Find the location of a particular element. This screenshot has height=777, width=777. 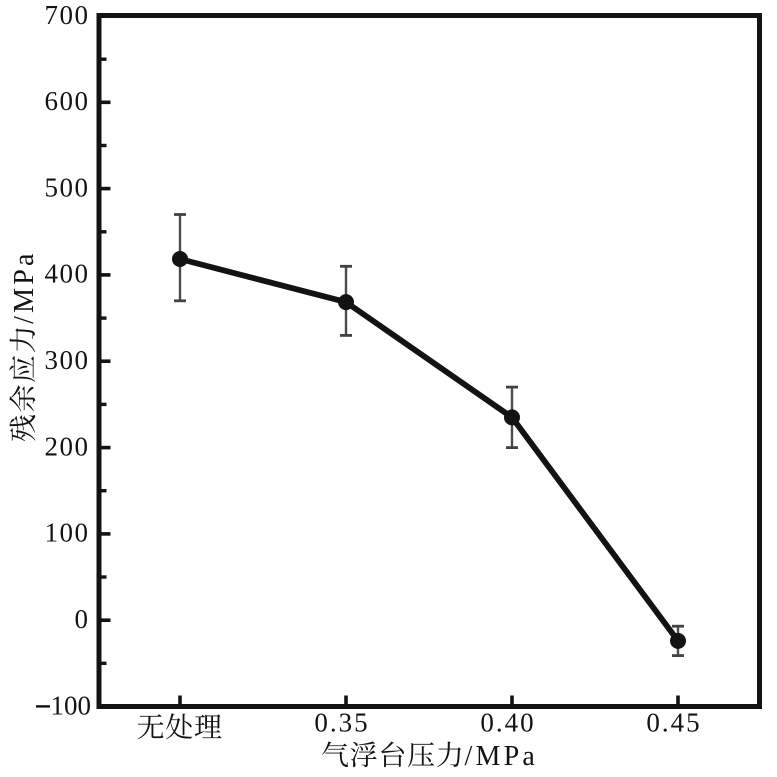

svg-text: 0.45 is located at coordinates (673, 723).